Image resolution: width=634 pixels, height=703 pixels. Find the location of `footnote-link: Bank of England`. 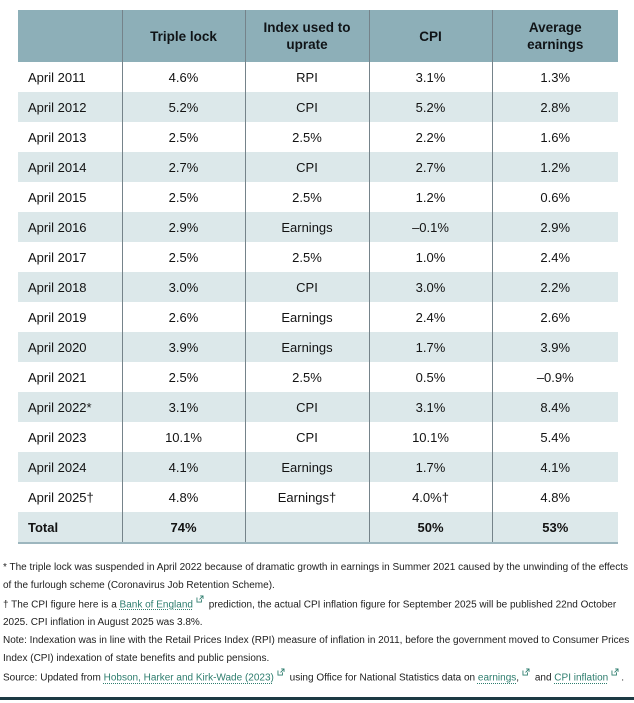

footnote-link: Bank of England is located at coordinates (156, 605).